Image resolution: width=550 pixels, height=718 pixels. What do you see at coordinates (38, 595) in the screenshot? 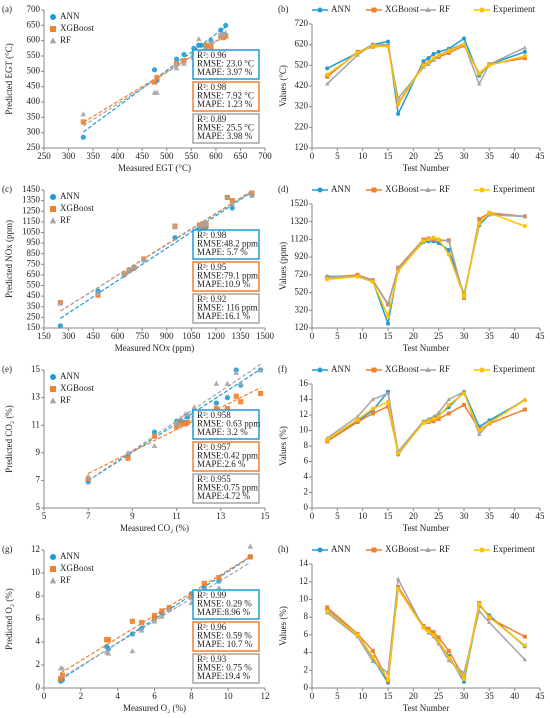
I see `y-tick-label: 8` at bounding box center [38, 595].